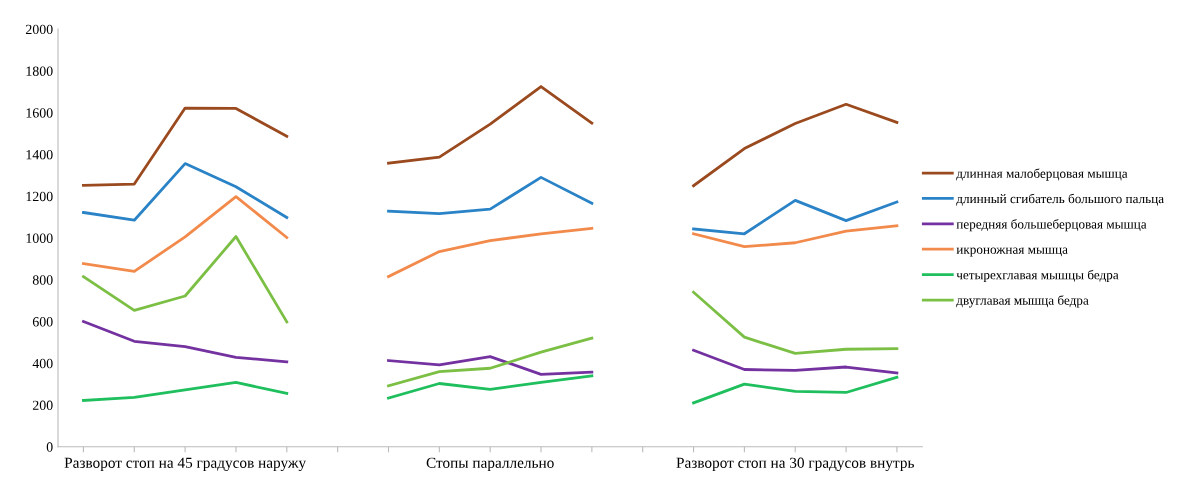  What do you see at coordinates (1051, 225) in the screenshot?
I see `legend-label: передняя большеберцовая мышца` at bounding box center [1051, 225].